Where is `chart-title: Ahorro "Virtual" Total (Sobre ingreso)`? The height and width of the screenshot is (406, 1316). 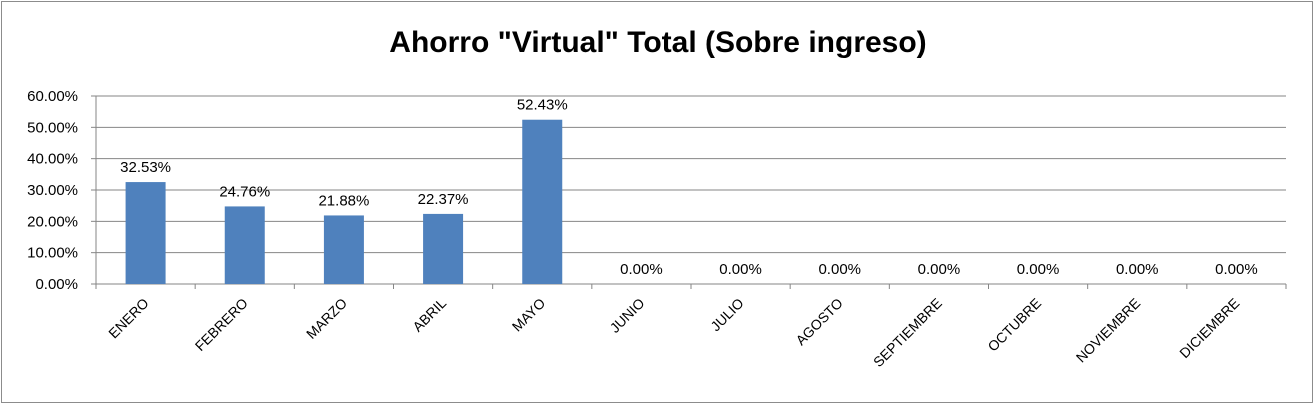 chart-title: Ahorro "Virtual" Total (Sobre ingreso) is located at coordinates (658, 42).